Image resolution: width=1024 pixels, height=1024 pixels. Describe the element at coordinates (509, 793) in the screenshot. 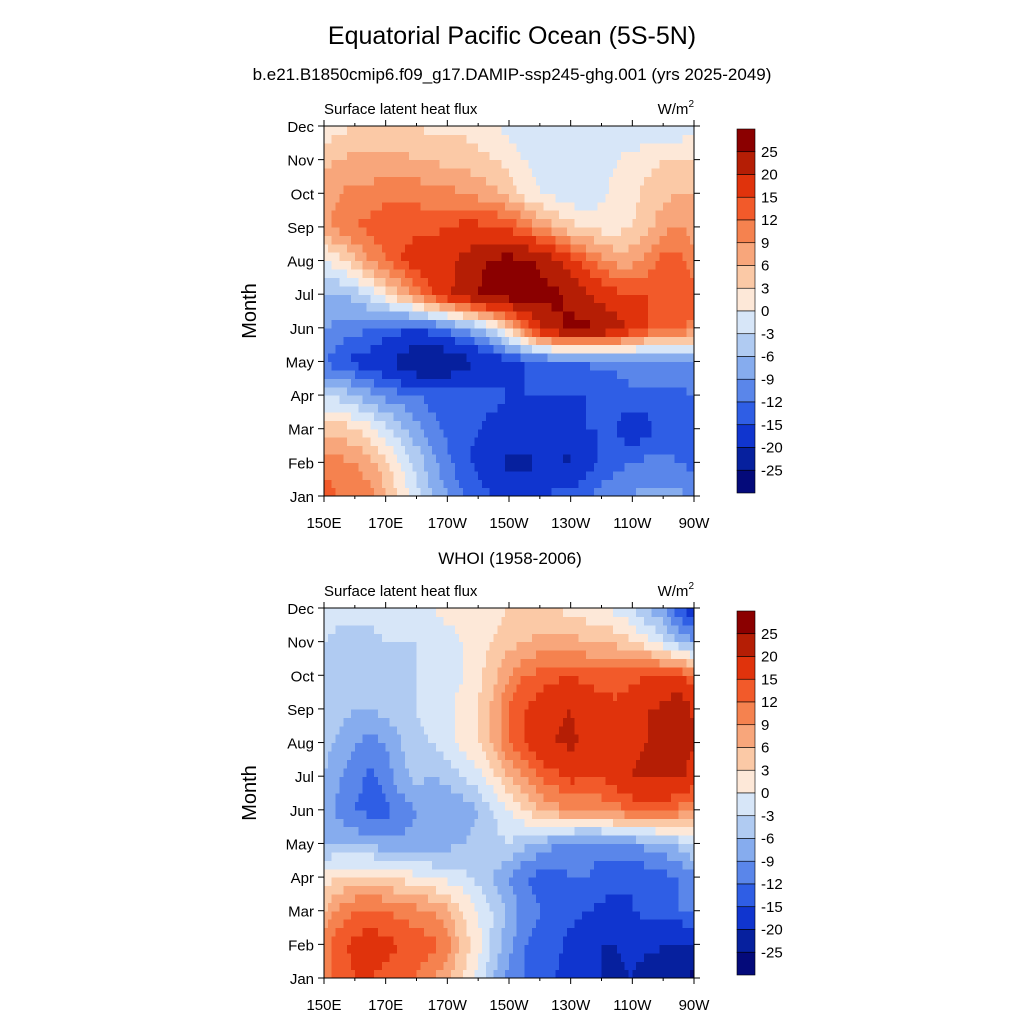

I see `heatmap-field` at that location.